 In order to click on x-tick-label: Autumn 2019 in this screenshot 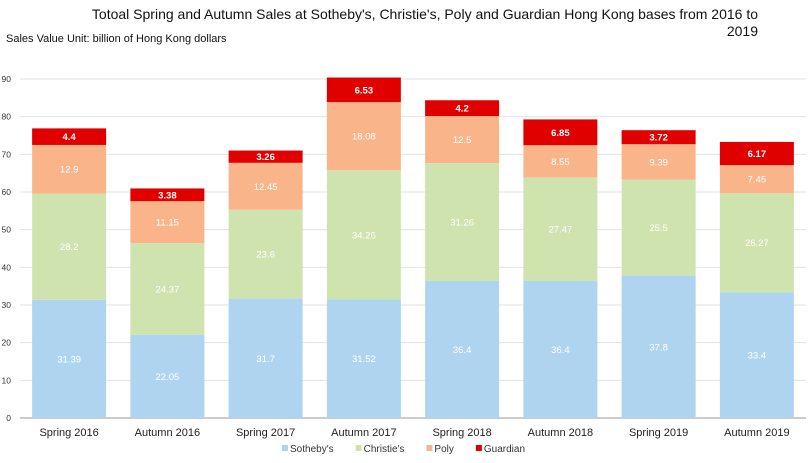, I will do `click(756, 433)`.